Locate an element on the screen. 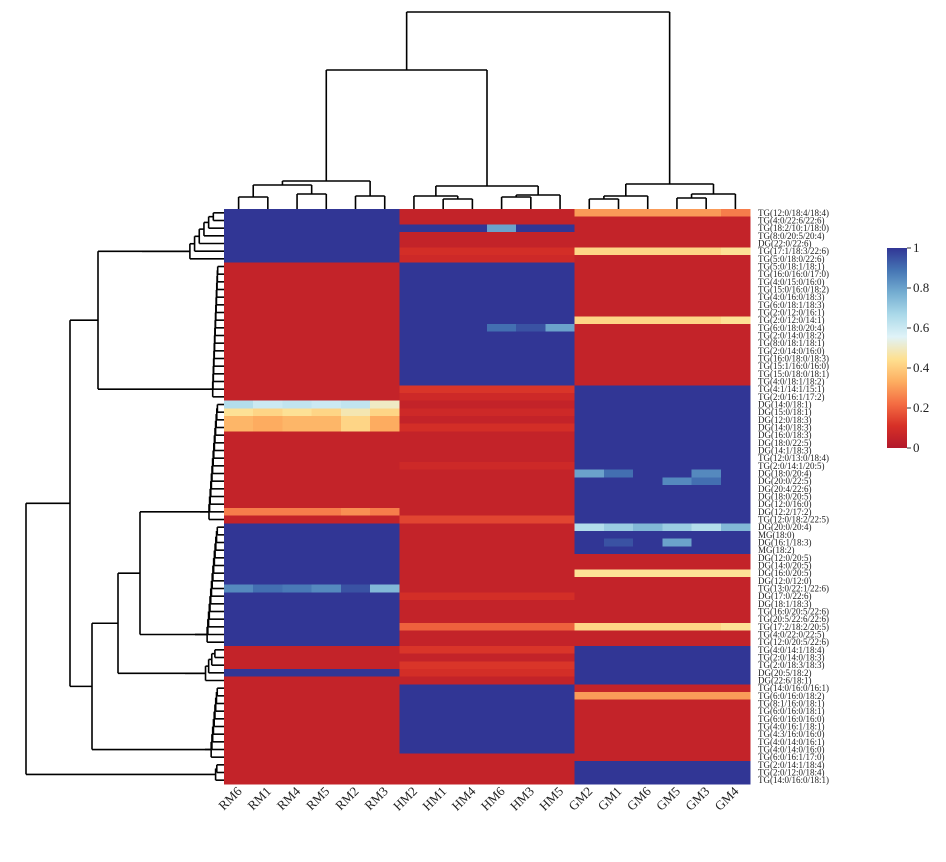 This screenshot has width=946, height=862. row-label: TG(12:0/13:0/18:4) is located at coordinates (793, 458).